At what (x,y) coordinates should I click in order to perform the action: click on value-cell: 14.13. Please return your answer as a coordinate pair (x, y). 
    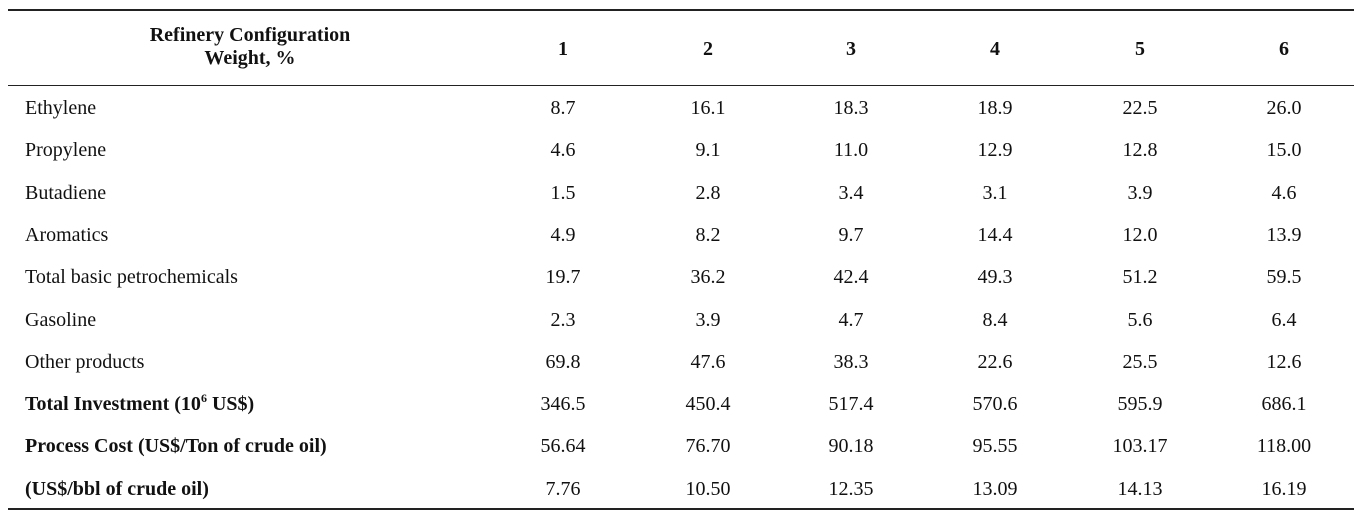
    Looking at the image, I should click on (1140, 488).